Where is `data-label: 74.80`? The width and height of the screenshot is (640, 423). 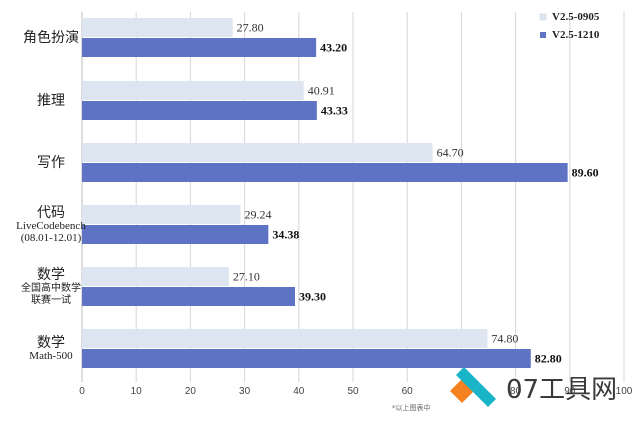
data-label: 74.80 is located at coordinates (504, 339).